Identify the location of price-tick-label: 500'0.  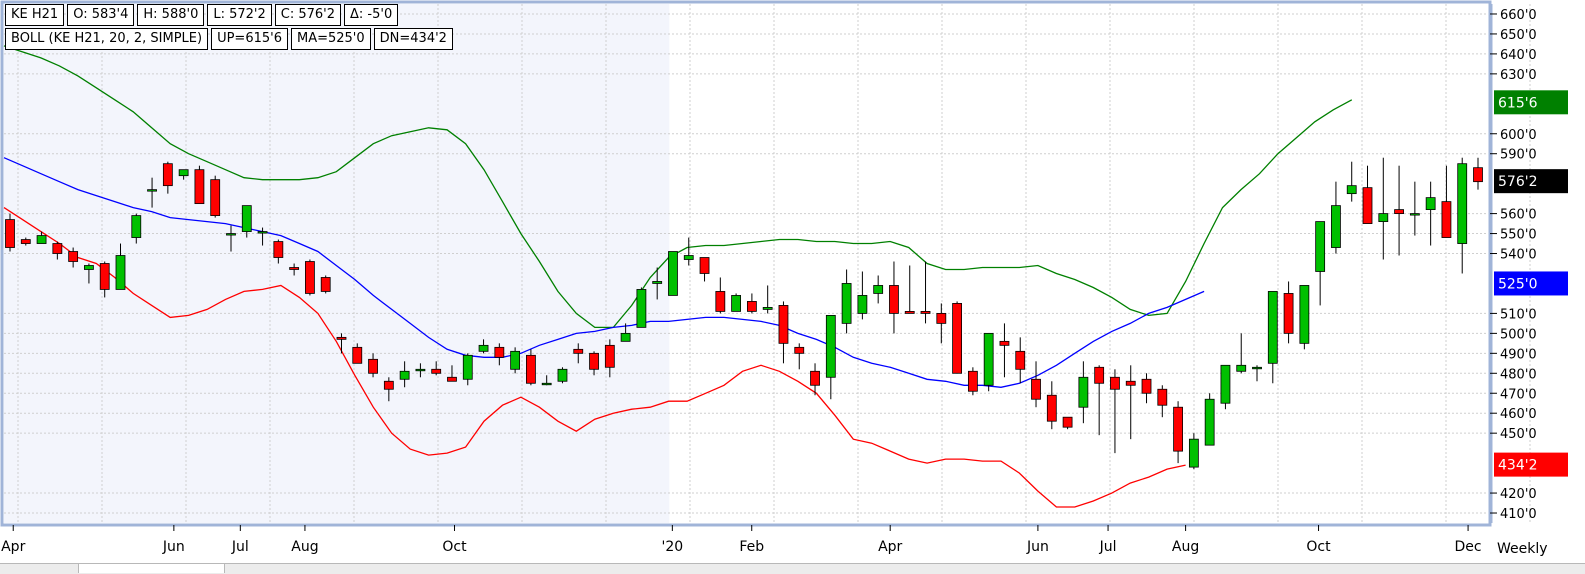
(1518, 334).